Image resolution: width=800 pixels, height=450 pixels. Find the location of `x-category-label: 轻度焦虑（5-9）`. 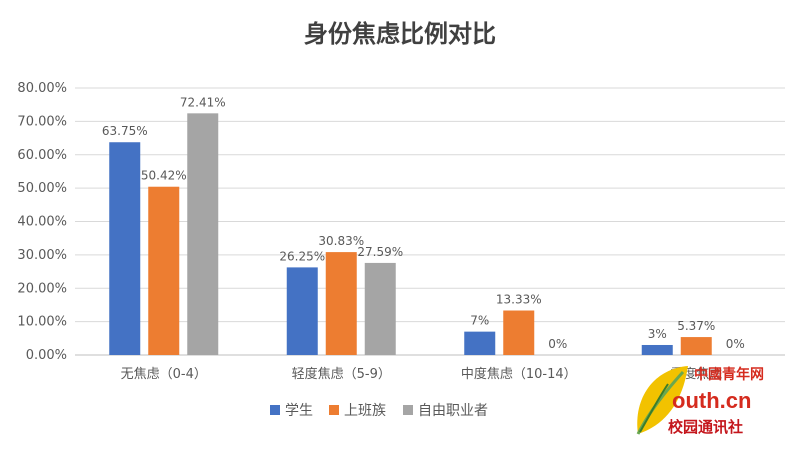

x-category-label: 轻度焦虑（5-9） is located at coordinates (341, 374).